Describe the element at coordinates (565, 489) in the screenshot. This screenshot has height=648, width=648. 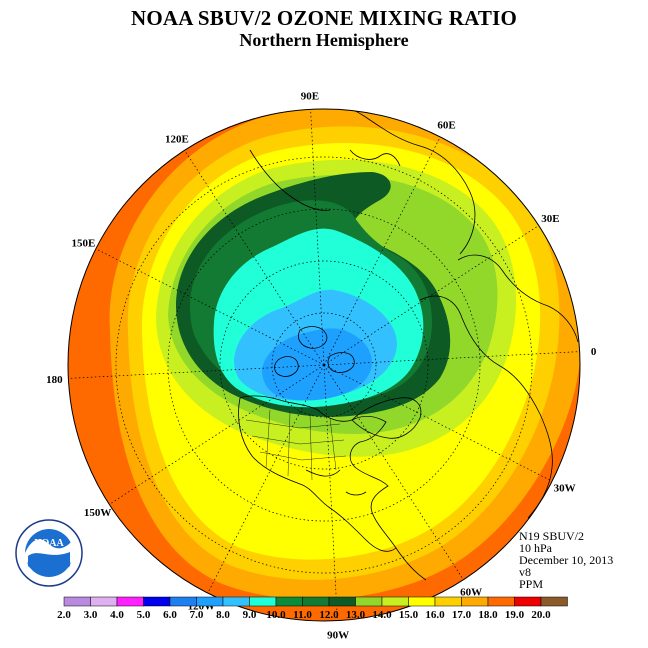
I see `longitude-label: 30W` at that location.